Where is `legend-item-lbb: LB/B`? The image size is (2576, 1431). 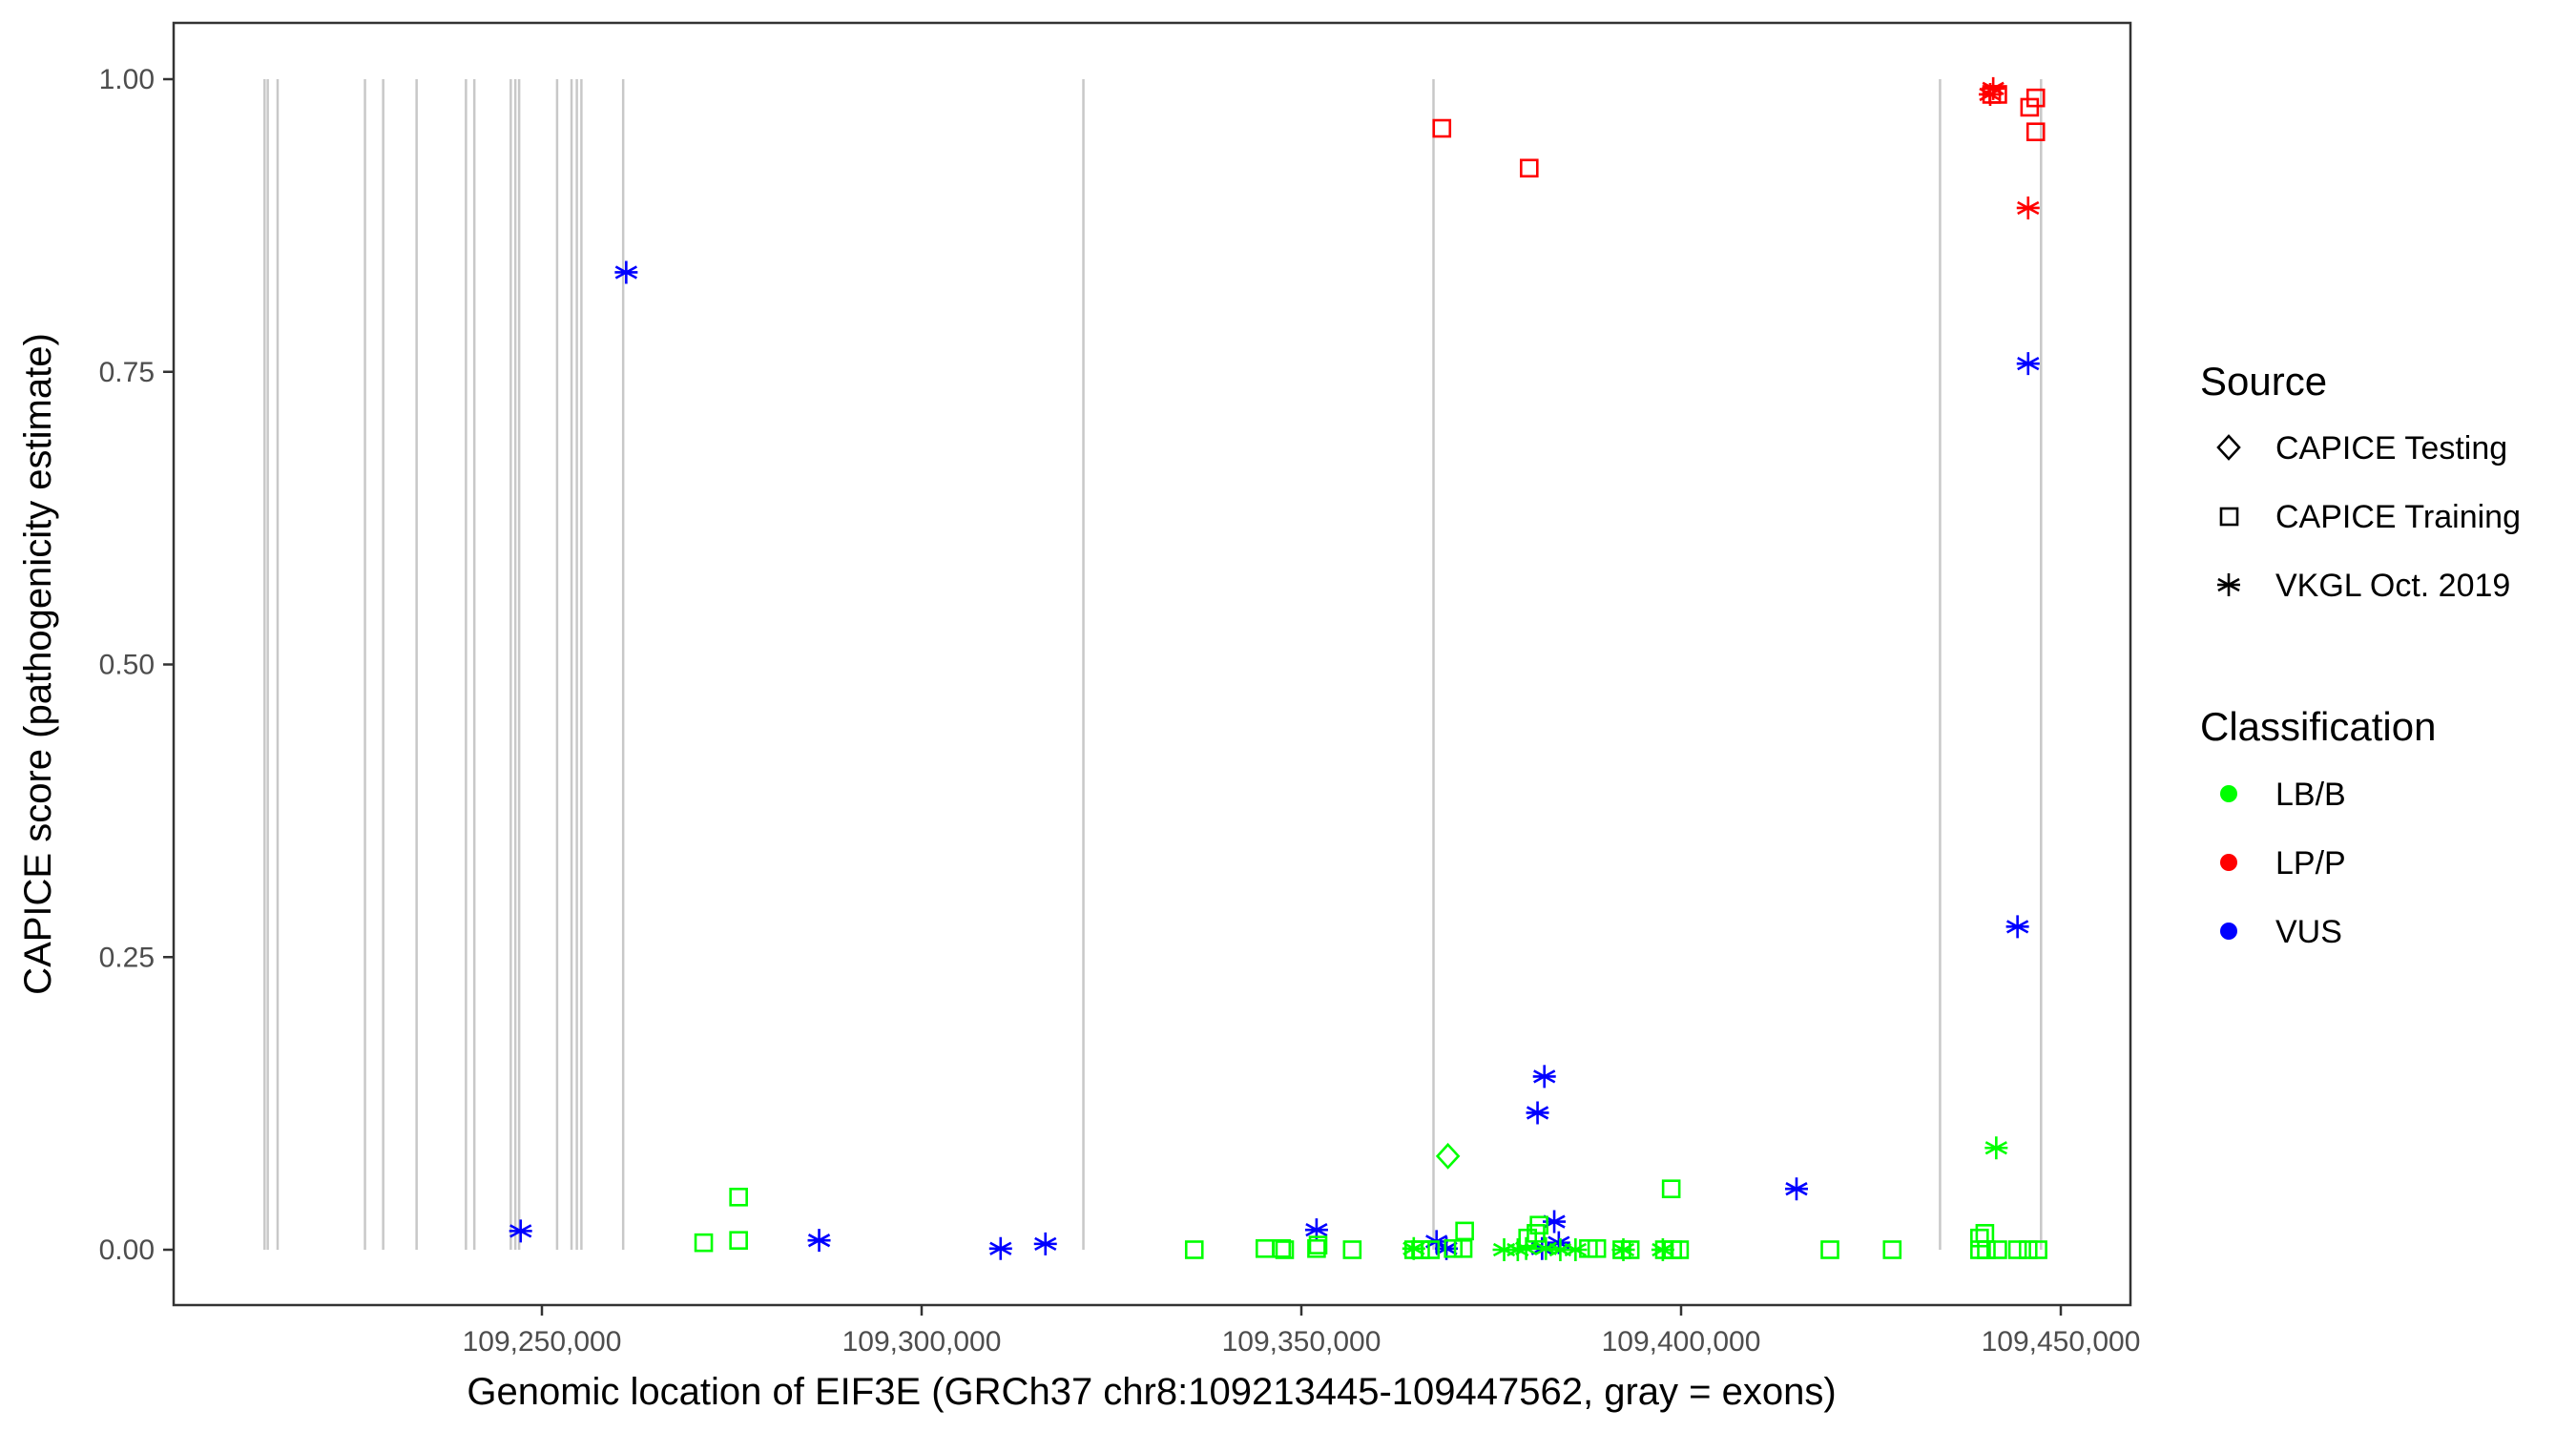 legend-item-lbb: LB/B is located at coordinates (2283, 795).